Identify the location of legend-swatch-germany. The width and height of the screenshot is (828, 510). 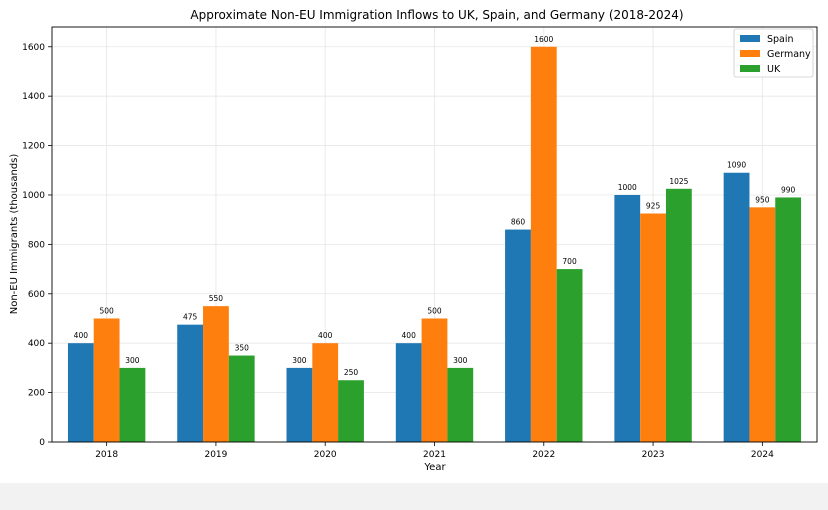
(750, 53).